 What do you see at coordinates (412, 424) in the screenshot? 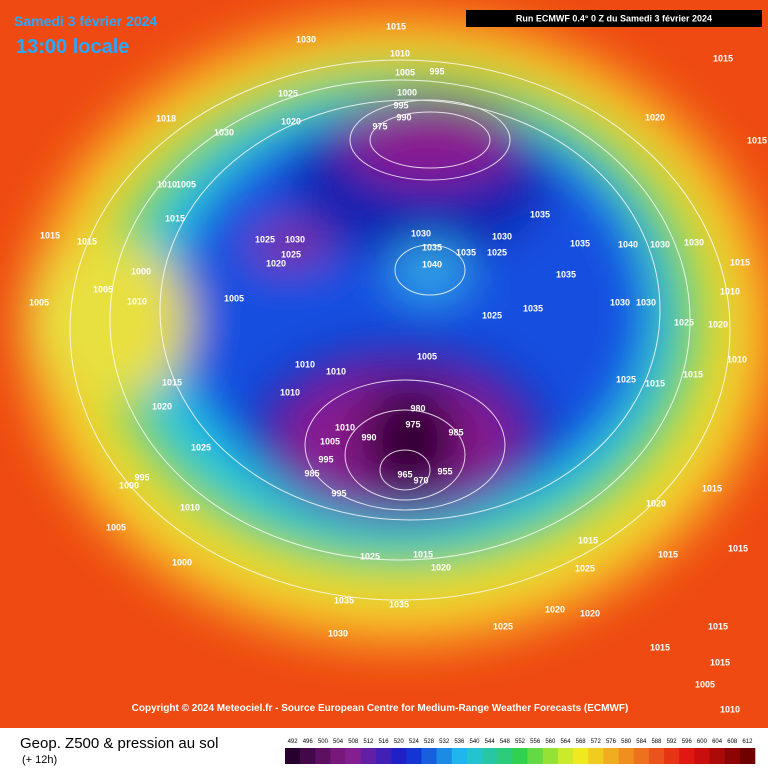
I see `isobar-label: 975` at bounding box center [412, 424].